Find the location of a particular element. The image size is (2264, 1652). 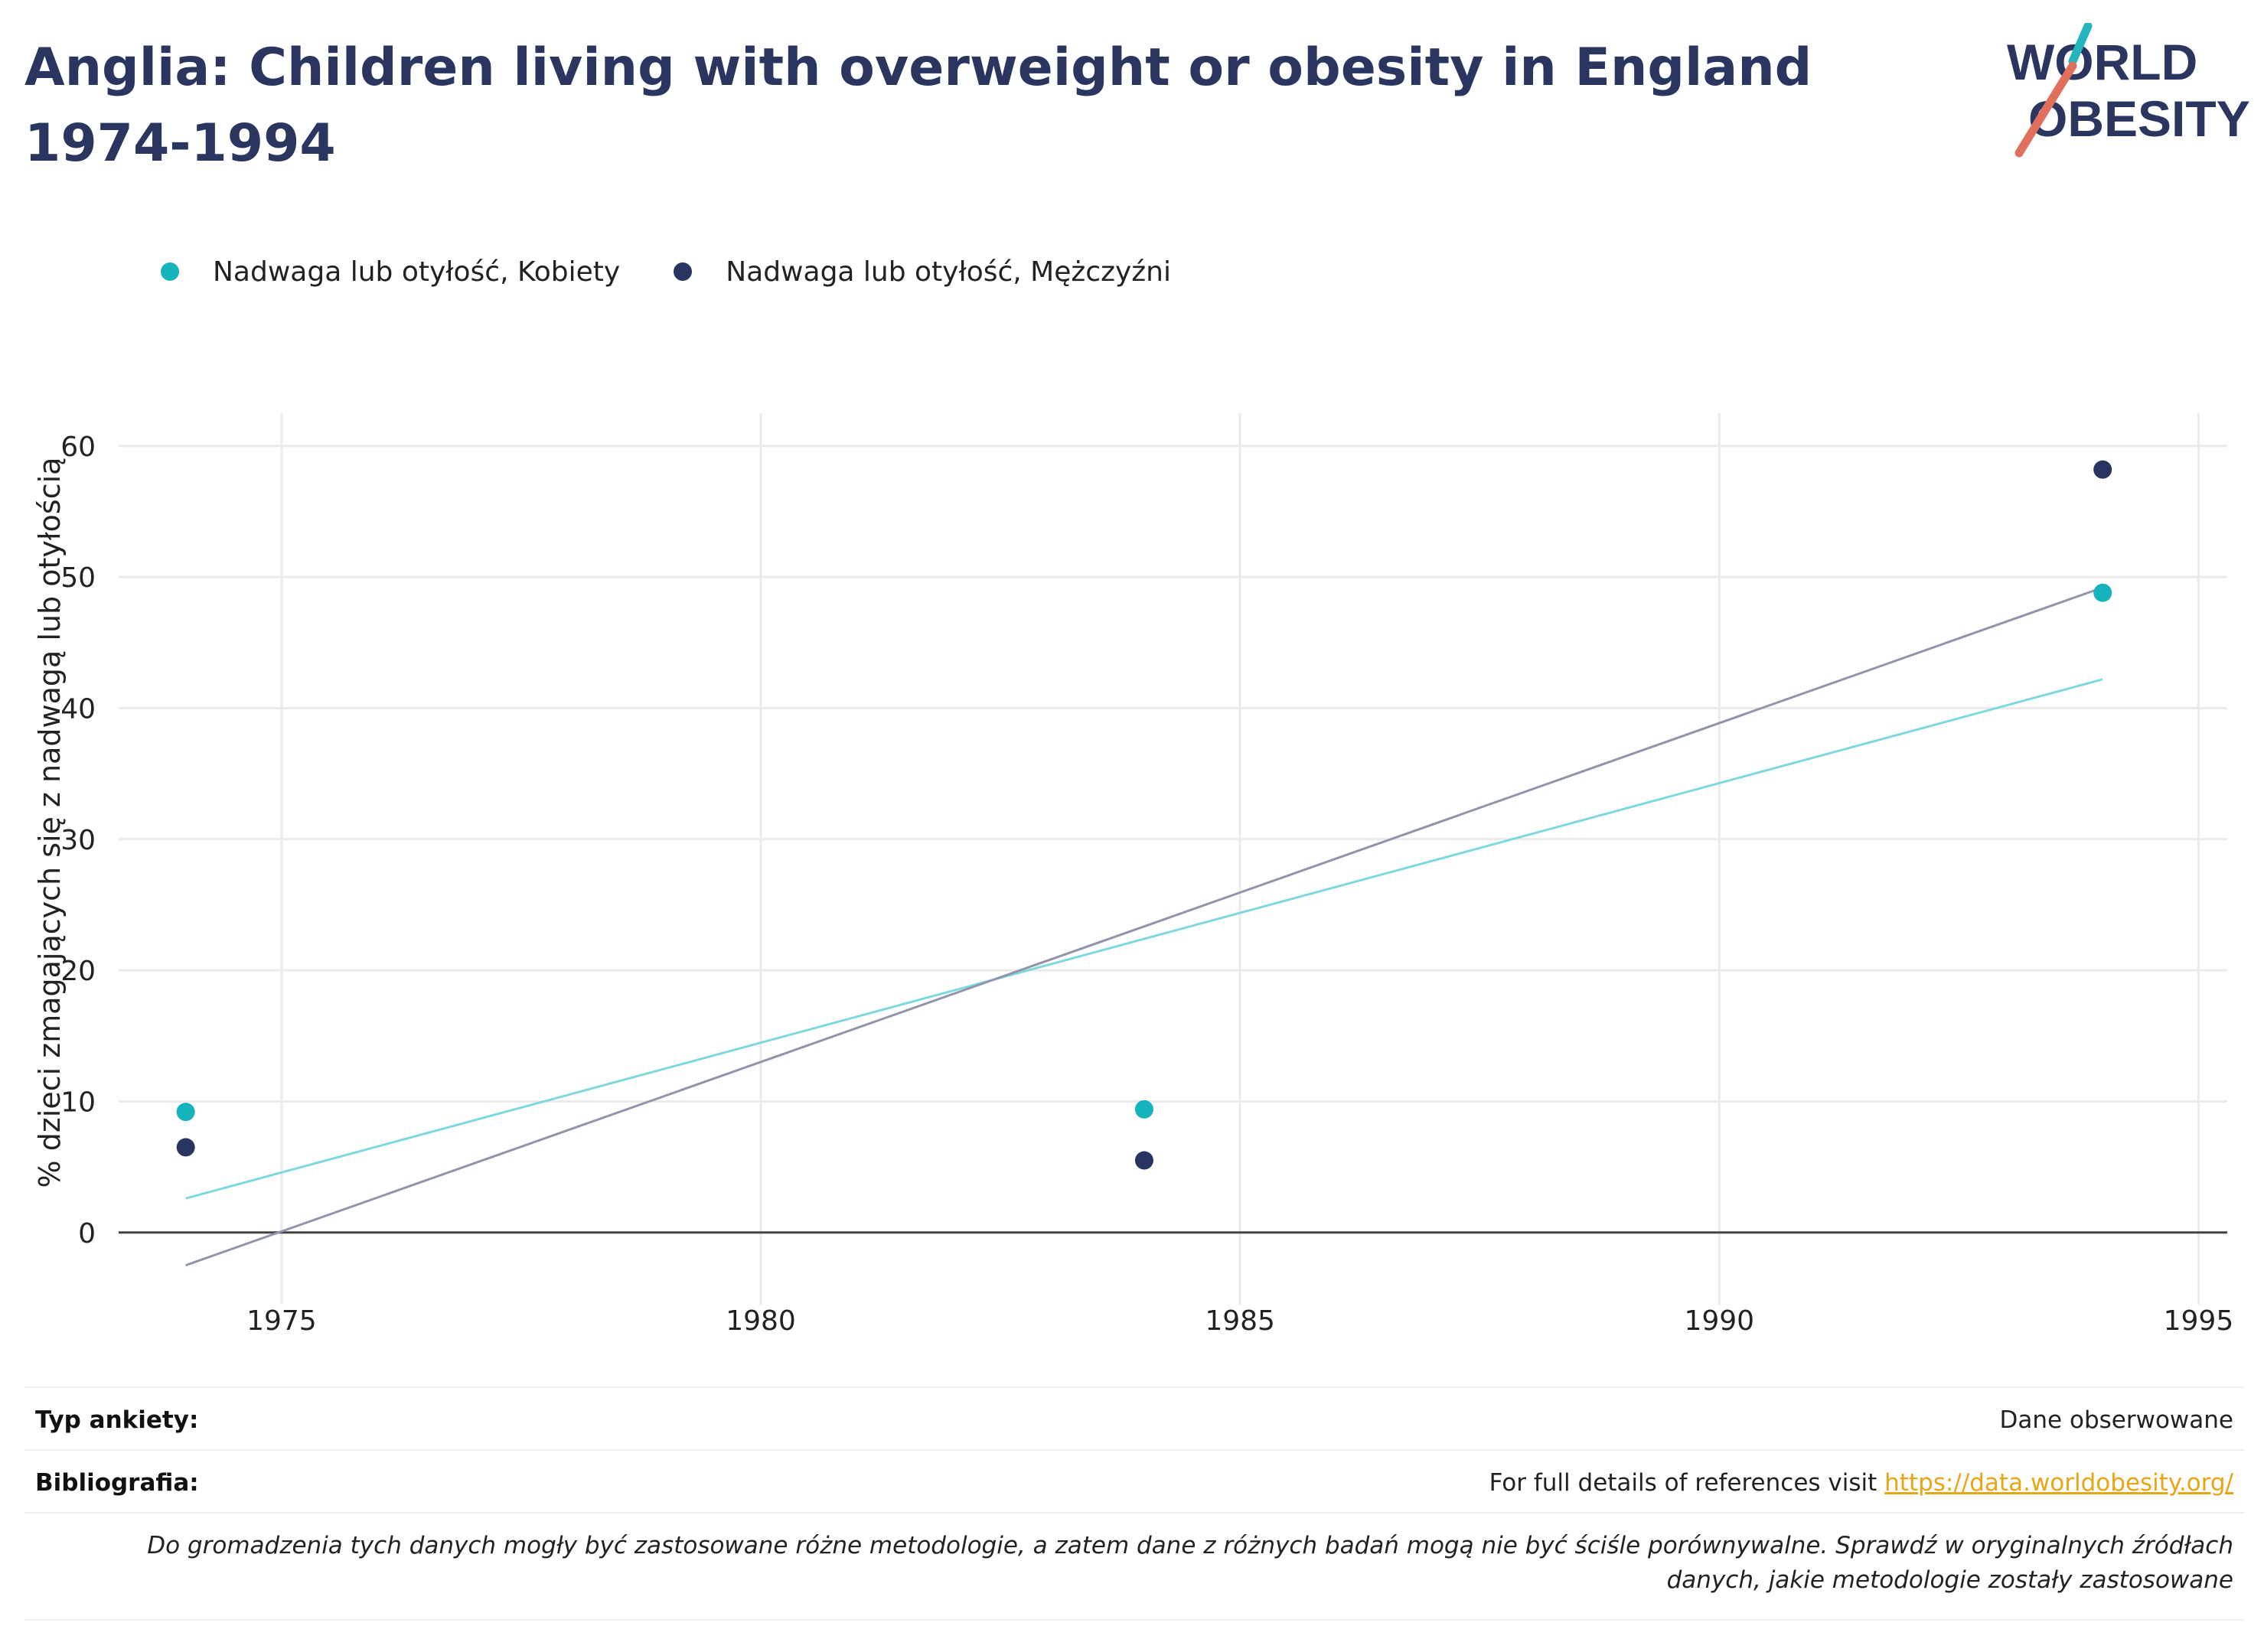

legend-marker-male is located at coordinates (683, 271).